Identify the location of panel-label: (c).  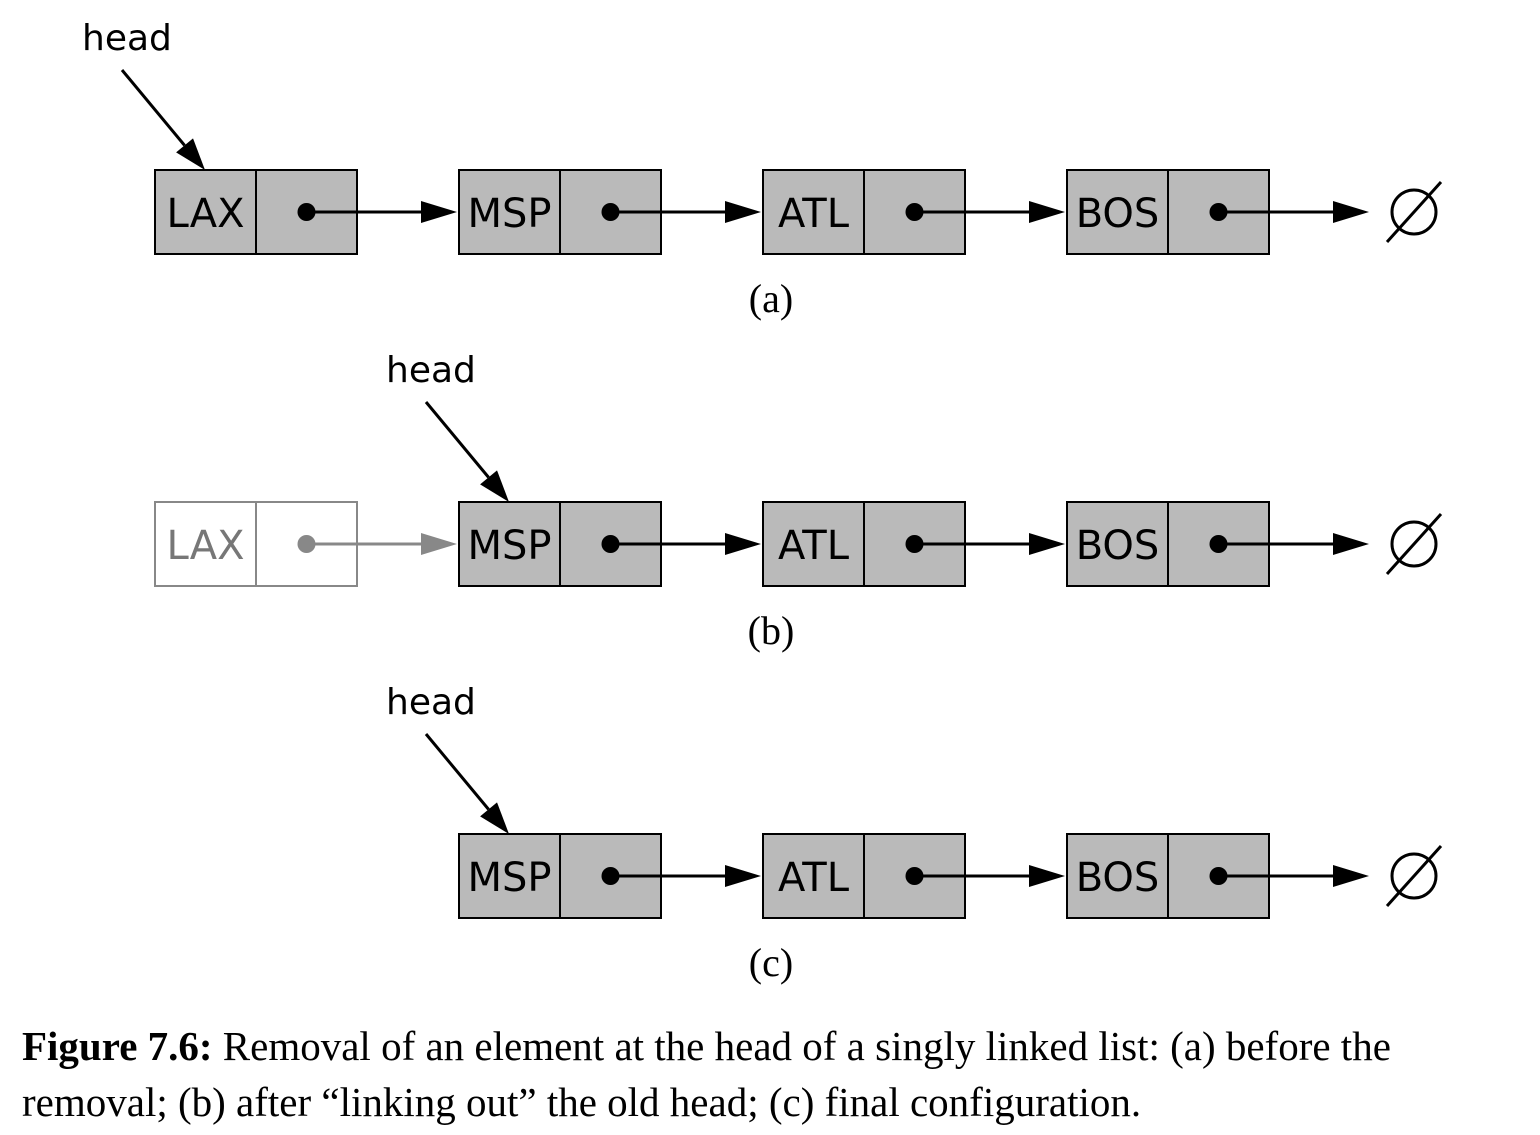
(771, 962).